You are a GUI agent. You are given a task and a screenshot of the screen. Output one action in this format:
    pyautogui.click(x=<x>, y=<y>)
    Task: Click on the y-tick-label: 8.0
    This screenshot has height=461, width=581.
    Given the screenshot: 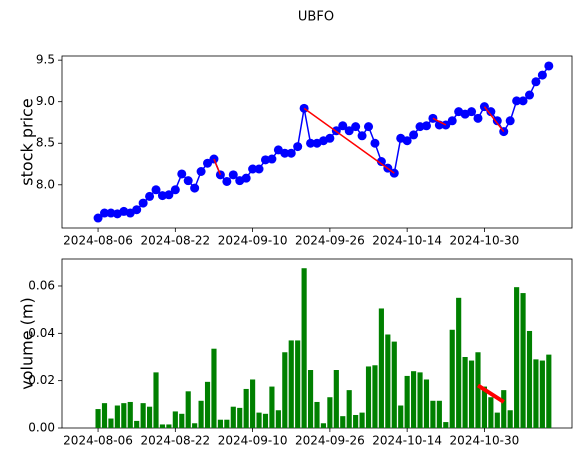 What is the action you would take?
    pyautogui.click(x=45, y=184)
    